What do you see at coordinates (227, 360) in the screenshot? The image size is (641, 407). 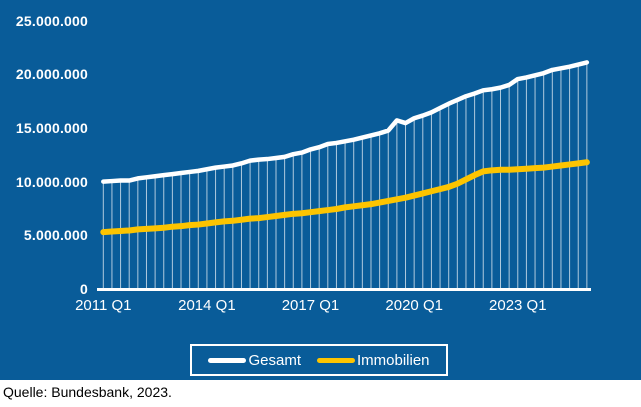 I see `gesamt-line-swatch-icon` at bounding box center [227, 360].